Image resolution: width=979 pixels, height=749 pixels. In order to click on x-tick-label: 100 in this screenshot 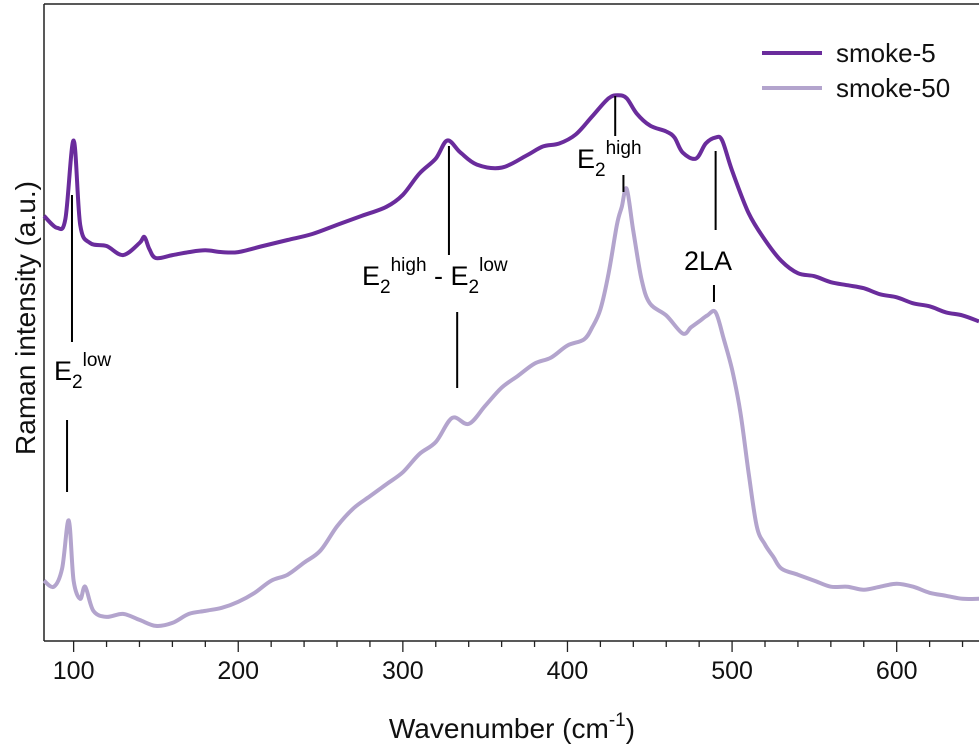, I will do `click(74, 671)`.